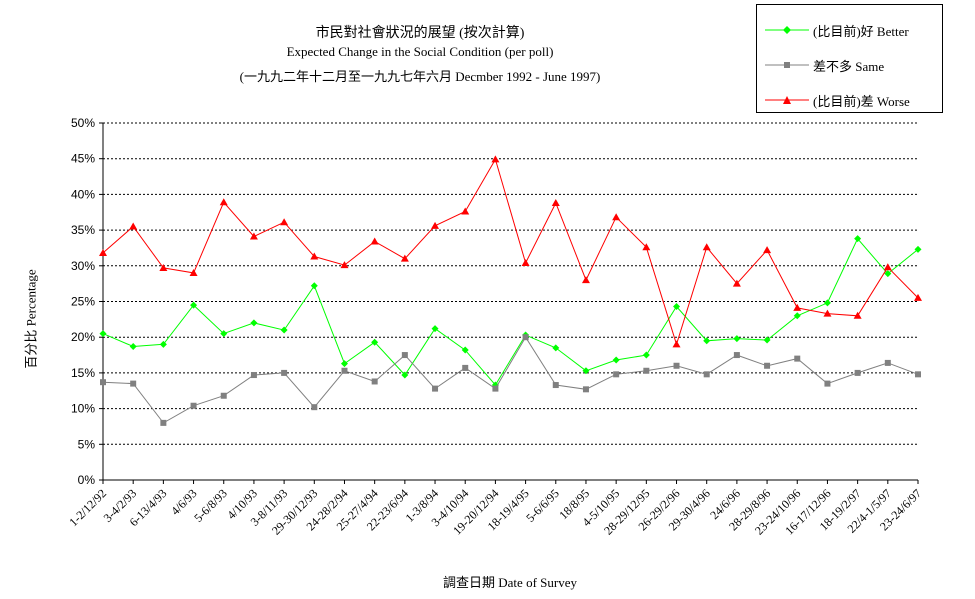  What do you see at coordinates (83, 230) in the screenshot?
I see `y-tick-label: 35%` at bounding box center [83, 230].